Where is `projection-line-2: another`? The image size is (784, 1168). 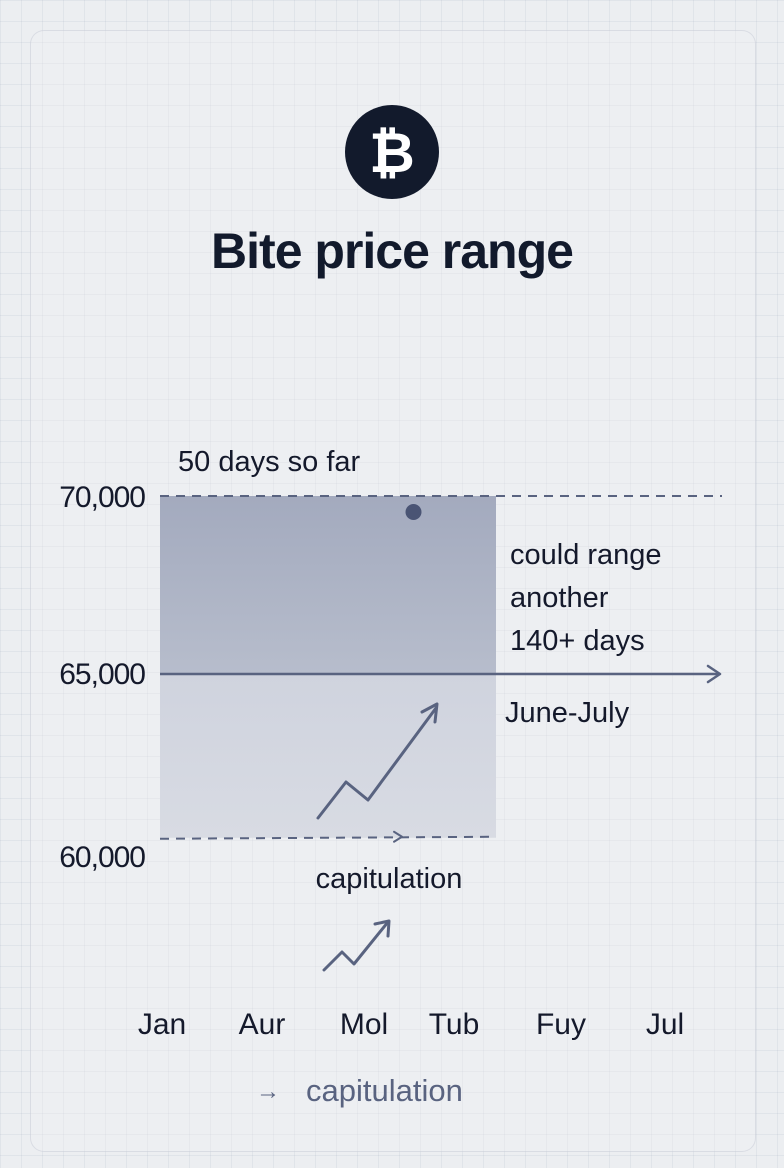 projection-line-2: another is located at coordinates (559, 598).